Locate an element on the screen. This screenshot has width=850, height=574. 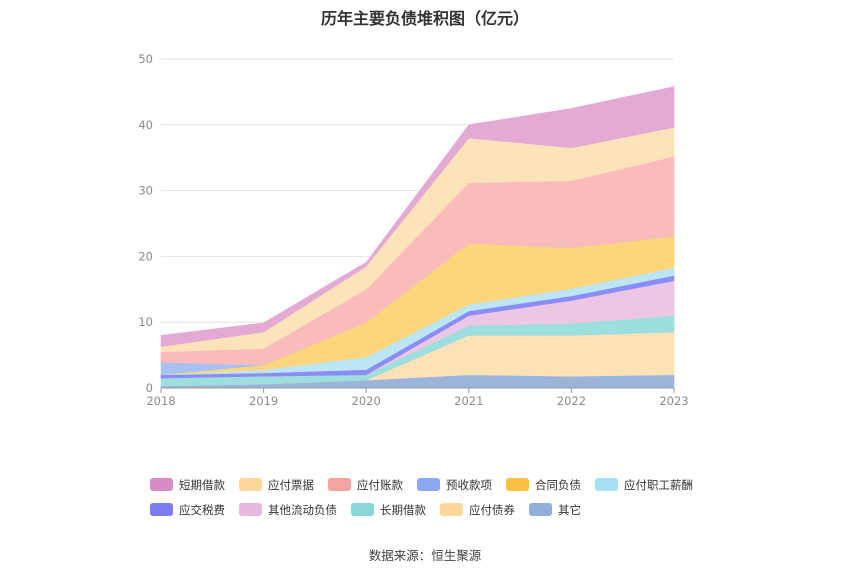
legend-label: 应付债券 is located at coordinates (492, 509).